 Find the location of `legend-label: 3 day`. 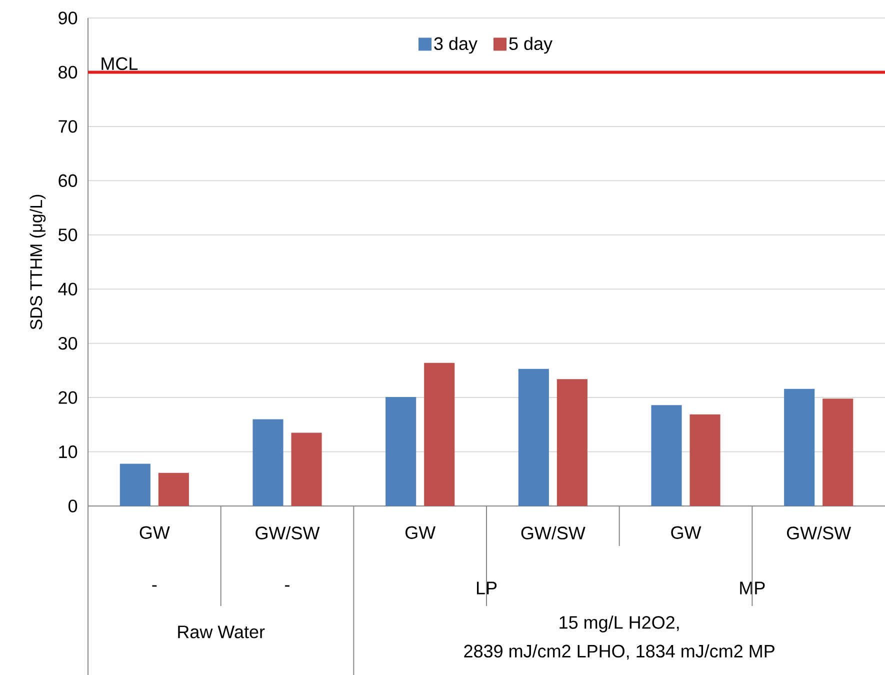

legend-label: 3 day is located at coordinates (456, 45).